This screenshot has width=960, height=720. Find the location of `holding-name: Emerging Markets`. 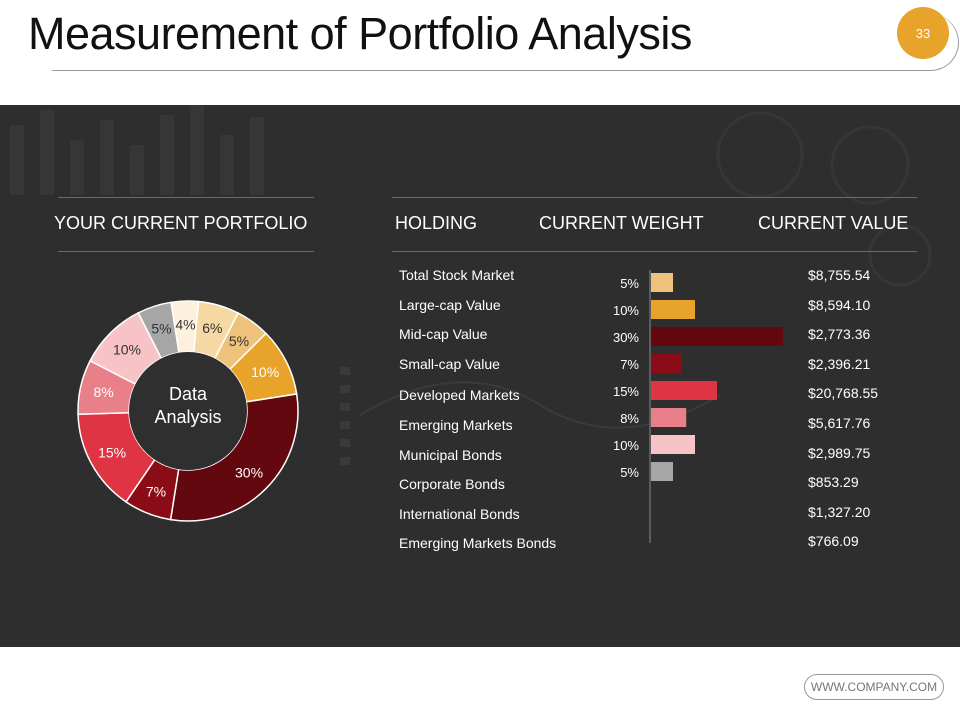

holding-name: Emerging Markets is located at coordinates (456, 425).